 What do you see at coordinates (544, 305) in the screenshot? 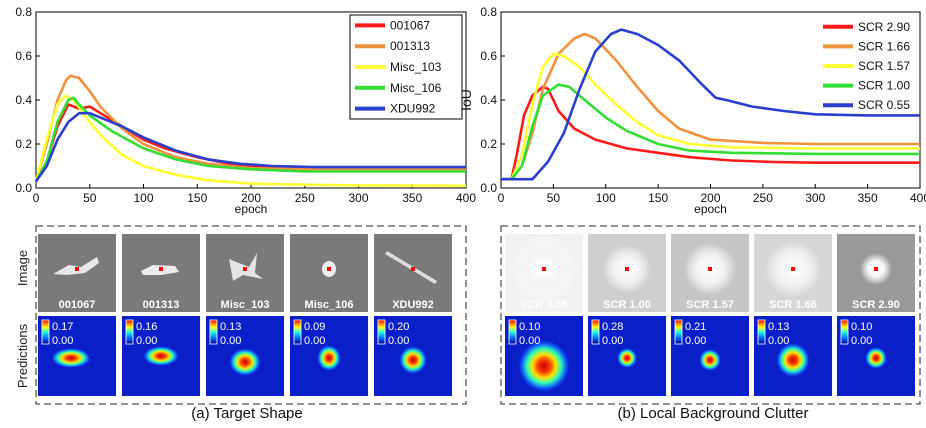
I see `thumbnail-label: SCR 0.55` at bounding box center [544, 305].